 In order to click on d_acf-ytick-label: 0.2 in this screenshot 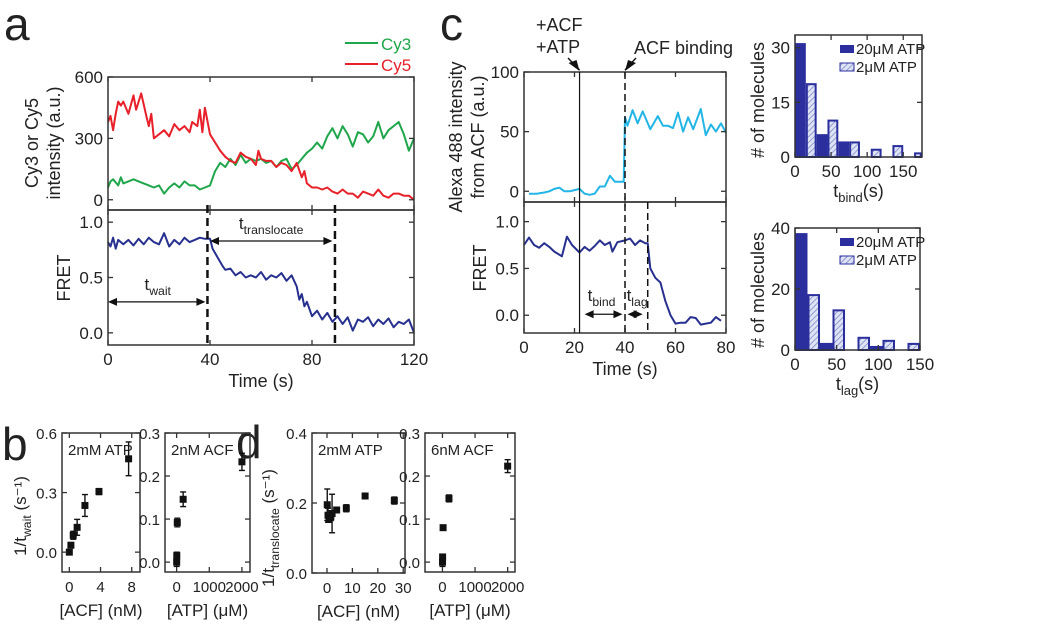, I will do `click(296, 504)`.